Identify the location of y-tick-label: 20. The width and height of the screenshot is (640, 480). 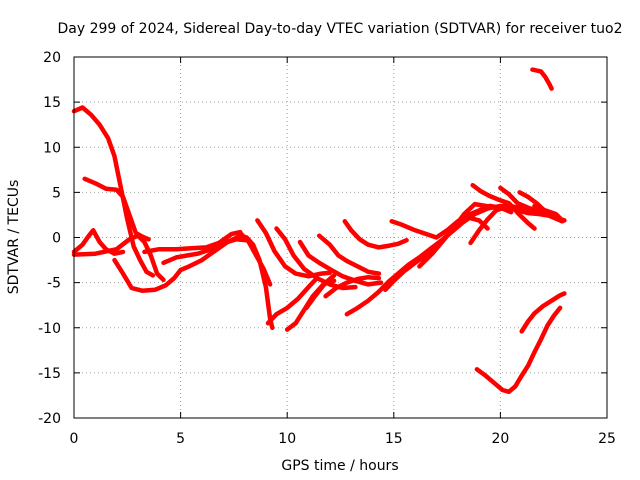
(52, 58).